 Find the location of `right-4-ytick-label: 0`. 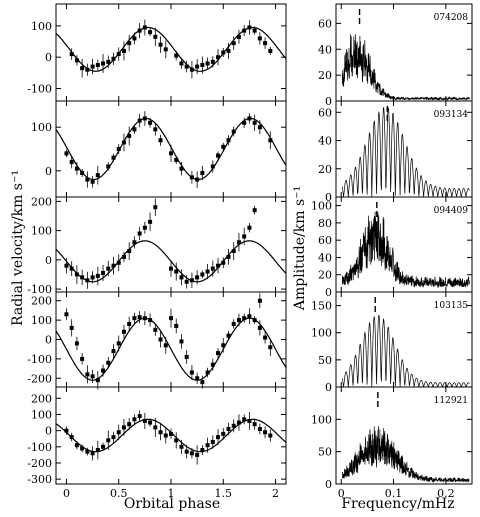

right-4-ytick-label: 0 is located at coordinates (328, 387).